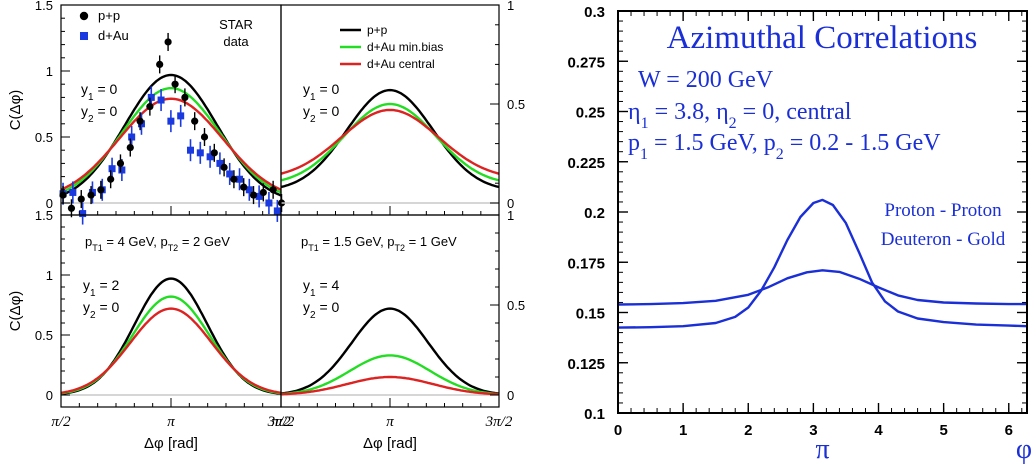 This screenshot has width=1036, height=472. Describe the element at coordinates (109, 15) in the screenshot. I see `legend-label: p+p` at that location.